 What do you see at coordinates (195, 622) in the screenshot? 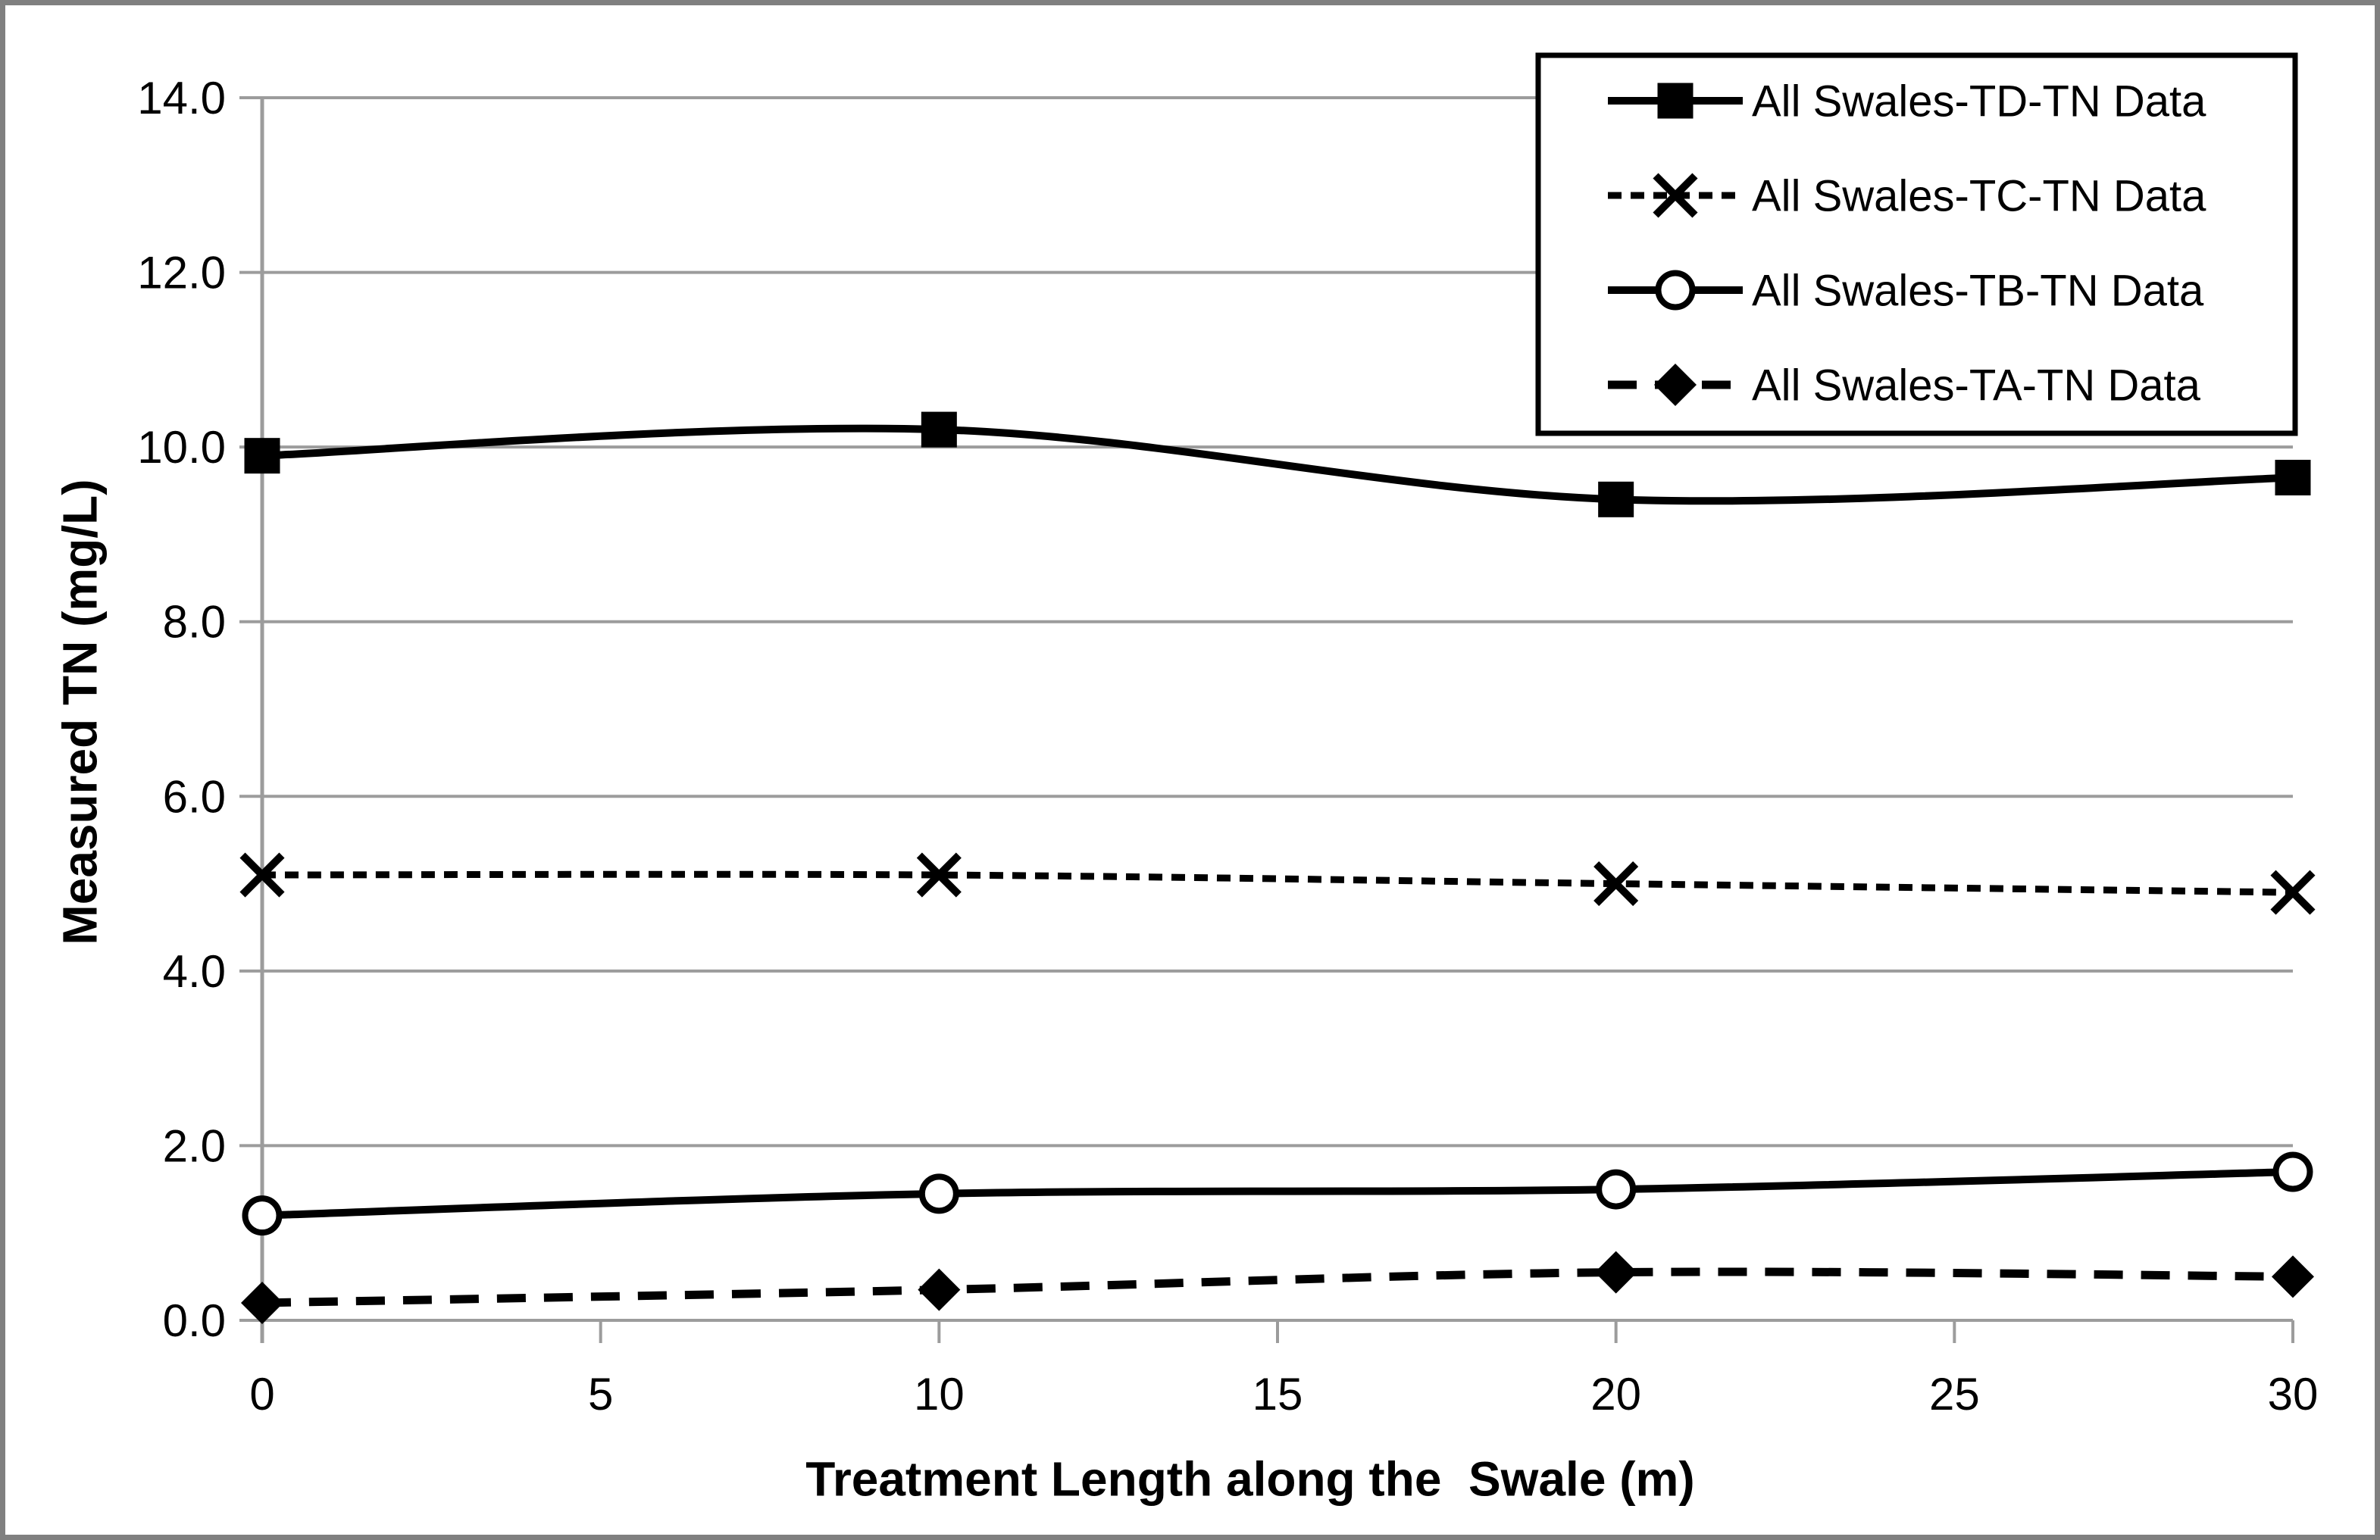
I see `y-tick-label: 8.0` at bounding box center [195, 622].